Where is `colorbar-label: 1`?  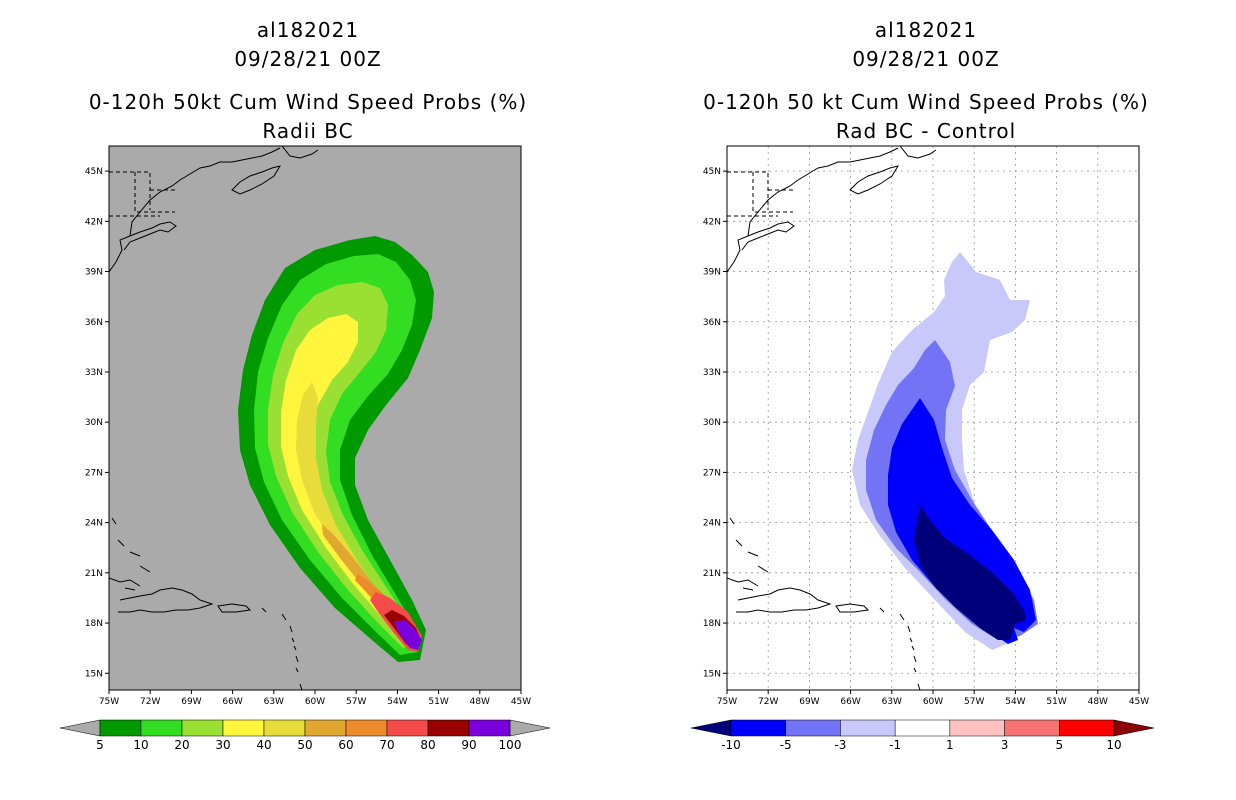
colorbar-label: 1 is located at coordinates (950, 745).